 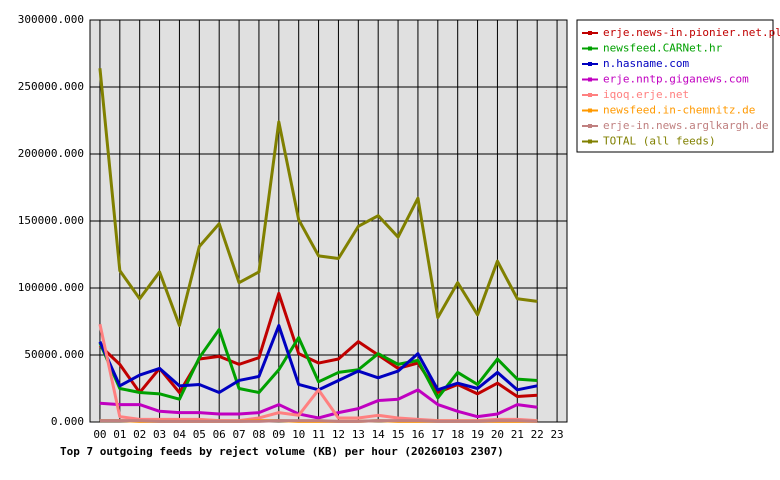 What do you see at coordinates (676, 79) in the screenshot?
I see `legend-label: erje.nntp.giganews.com` at bounding box center [676, 79].